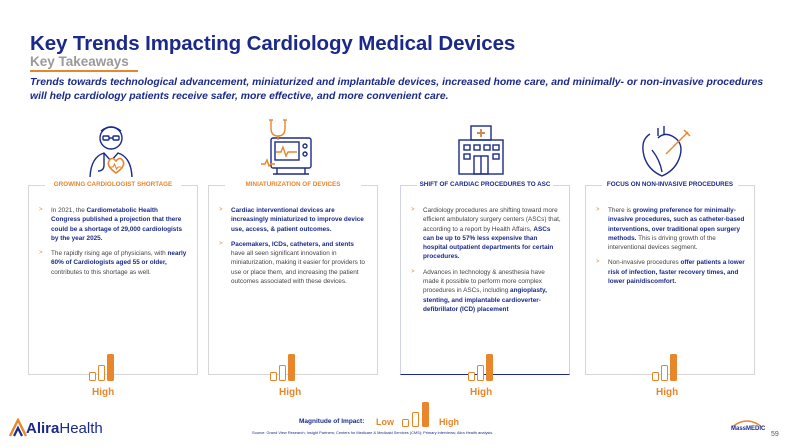 This screenshot has height=447, width=793. Describe the element at coordinates (415, 419) in the screenshot. I see `legend-bar-mid` at that location.